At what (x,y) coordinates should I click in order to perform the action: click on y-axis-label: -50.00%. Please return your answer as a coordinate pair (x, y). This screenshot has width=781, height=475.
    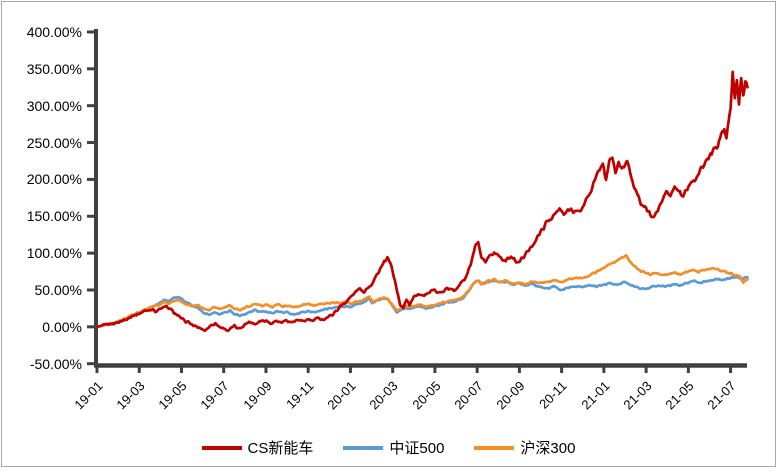
    Looking at the image, I should click on (55, 363).